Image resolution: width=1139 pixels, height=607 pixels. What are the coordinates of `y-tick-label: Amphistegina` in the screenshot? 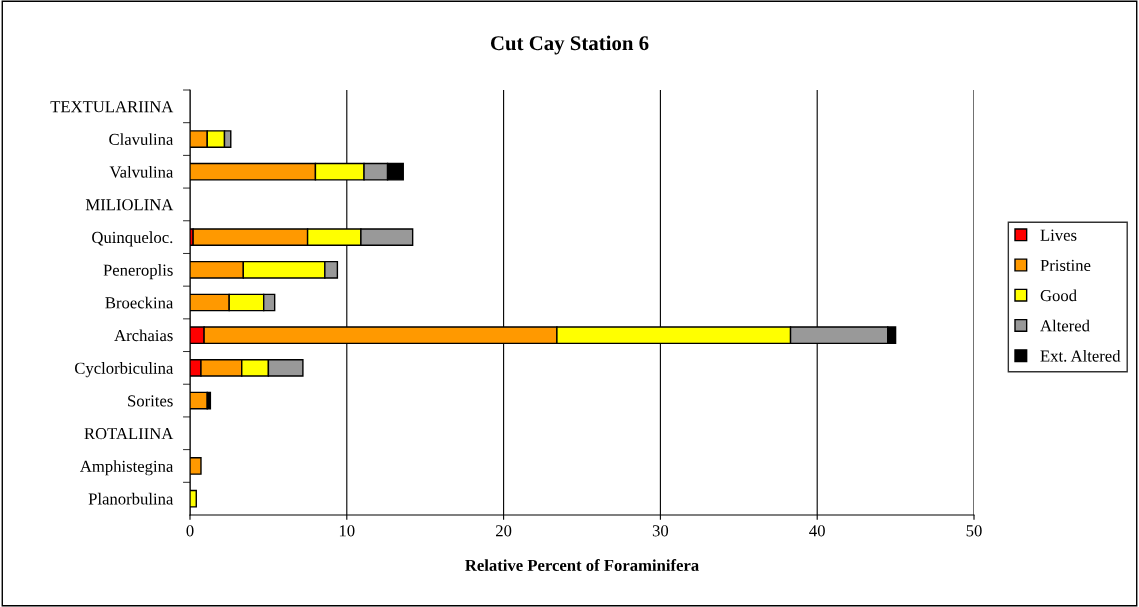 It's located at (126, 468).